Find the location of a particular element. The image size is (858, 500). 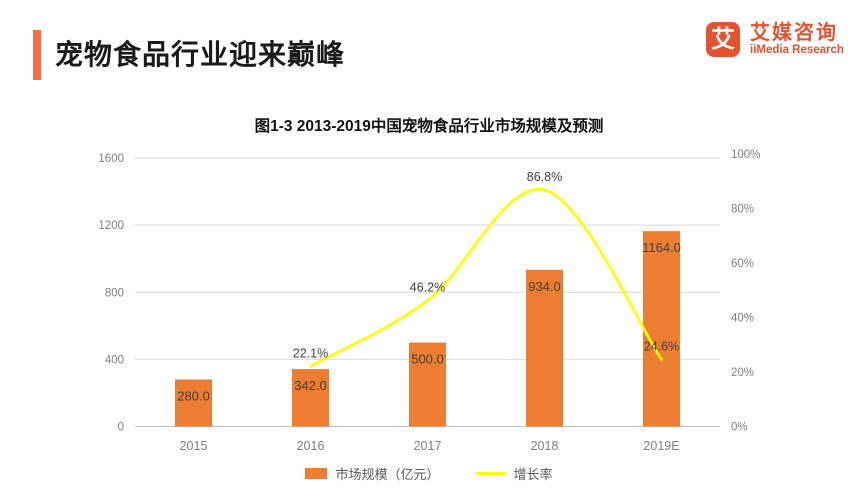

growth-rate-label: 22.1% is located at coordinates (310, 353).